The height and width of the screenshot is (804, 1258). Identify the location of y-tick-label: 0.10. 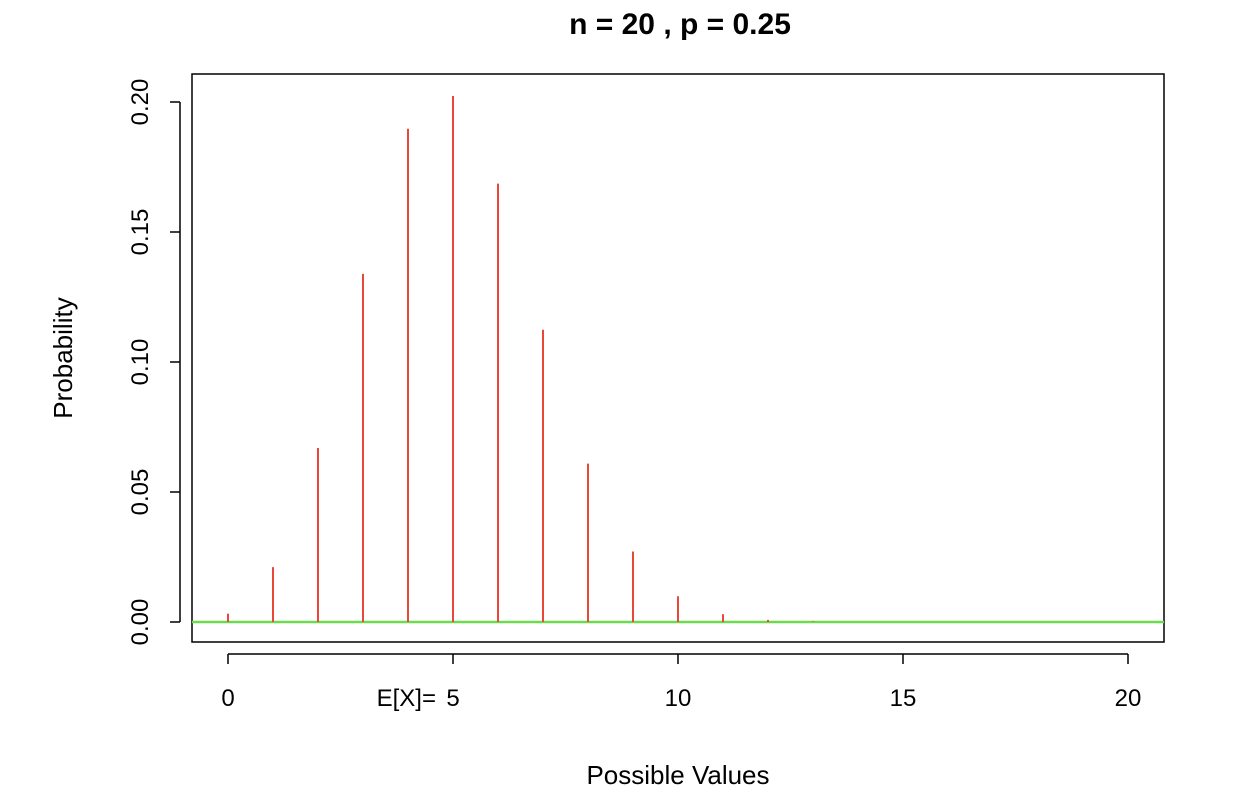
(140, 362).